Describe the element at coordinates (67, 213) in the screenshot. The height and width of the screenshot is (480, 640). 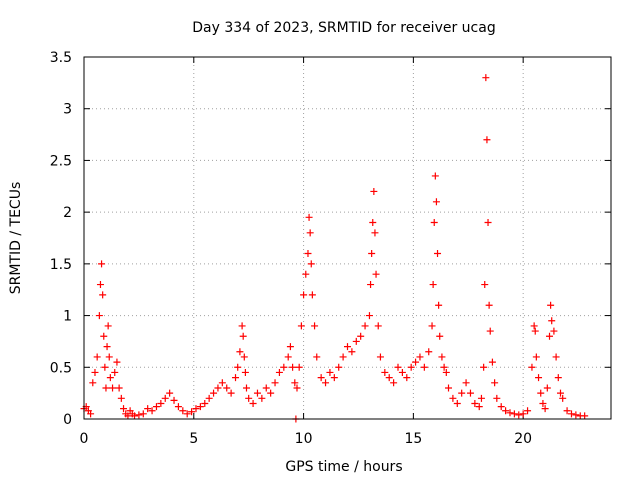
I see `y-tick-label: 2` at that location.